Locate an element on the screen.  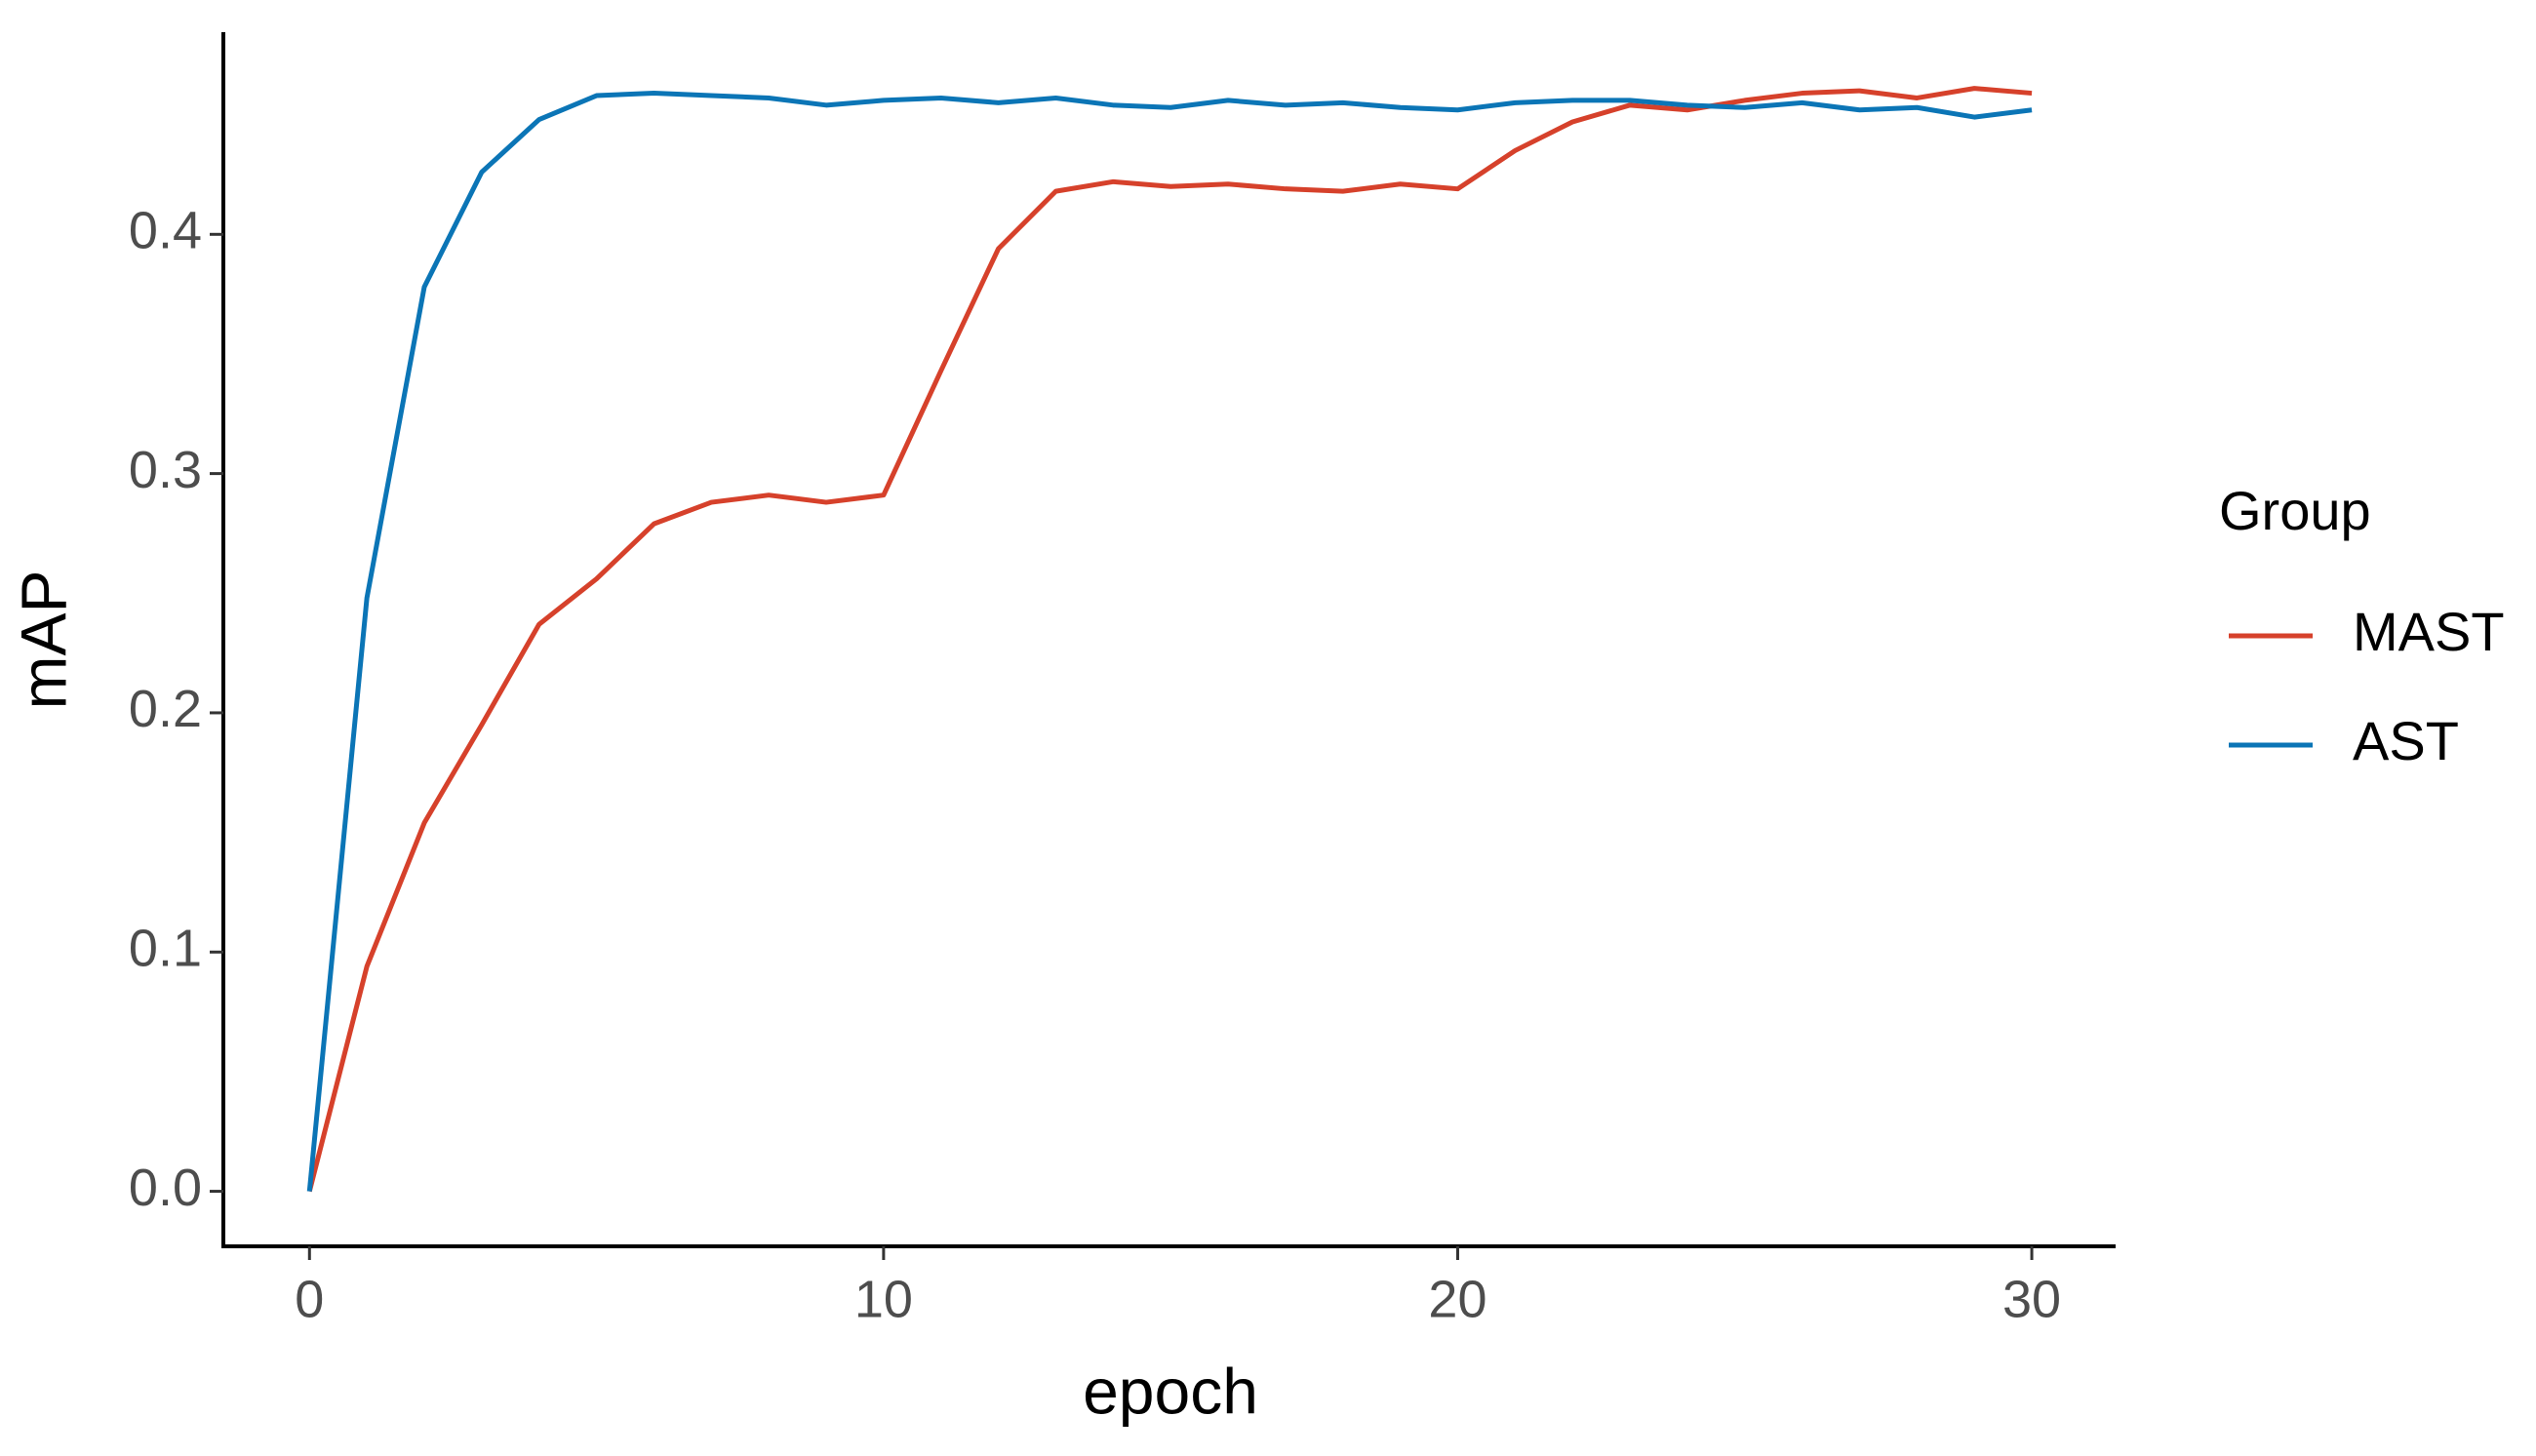
y-tick-label: 0.4 is located at coordinates (165, 231).